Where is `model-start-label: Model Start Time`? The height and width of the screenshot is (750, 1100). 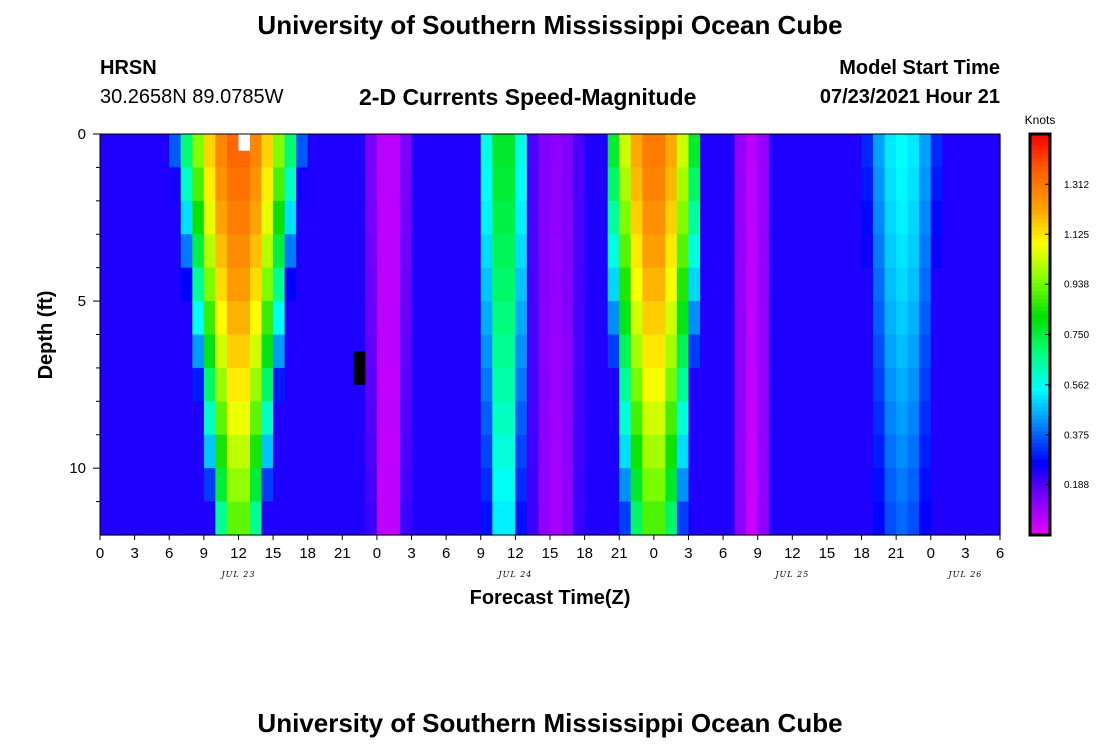 model-start-label: Model Start Time is located at coordinates (919, 68).